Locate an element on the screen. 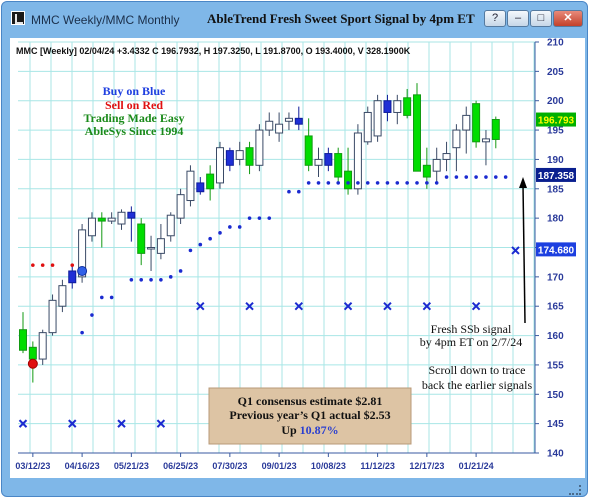 This screenshot has height=500, width=591. y-tick-label: 155 is located at coordinates (555, 365).